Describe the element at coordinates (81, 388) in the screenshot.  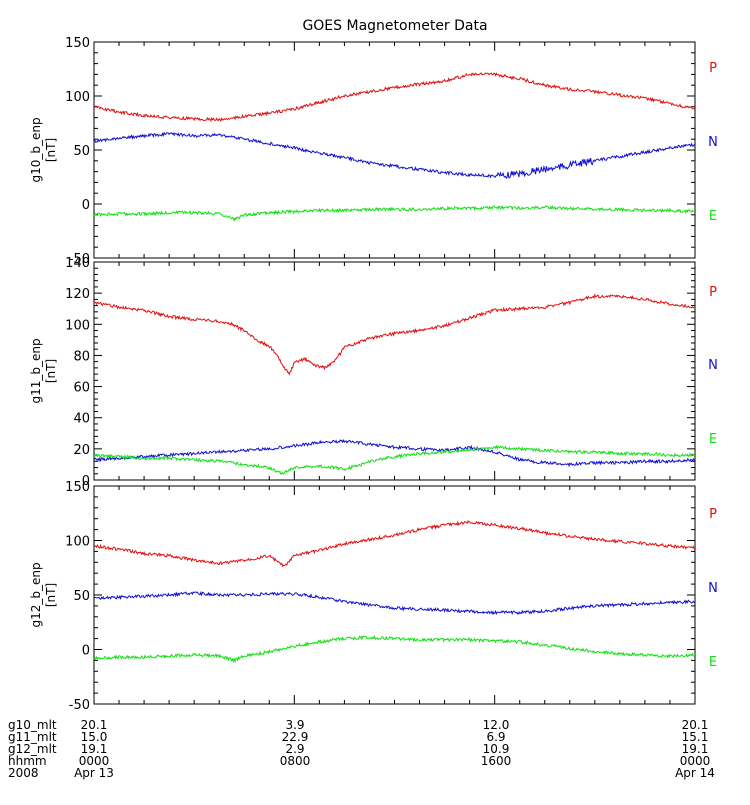
I see `y-tick-label: 60` at that location.